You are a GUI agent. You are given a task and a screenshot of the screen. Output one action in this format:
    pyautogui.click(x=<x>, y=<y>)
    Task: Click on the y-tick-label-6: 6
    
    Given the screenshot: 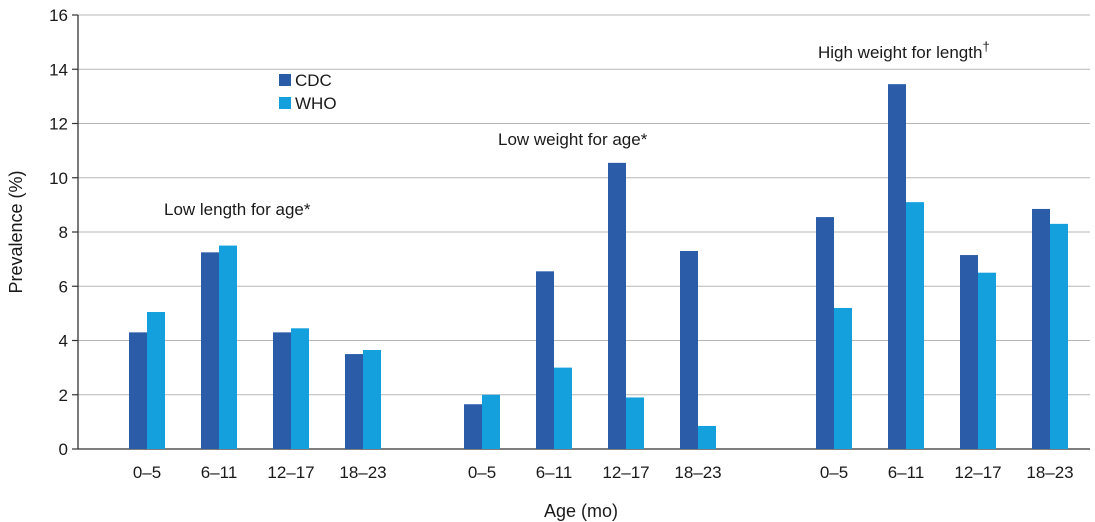 What is the action you would take?
    pyautogui.click(x=63, y=286)
    